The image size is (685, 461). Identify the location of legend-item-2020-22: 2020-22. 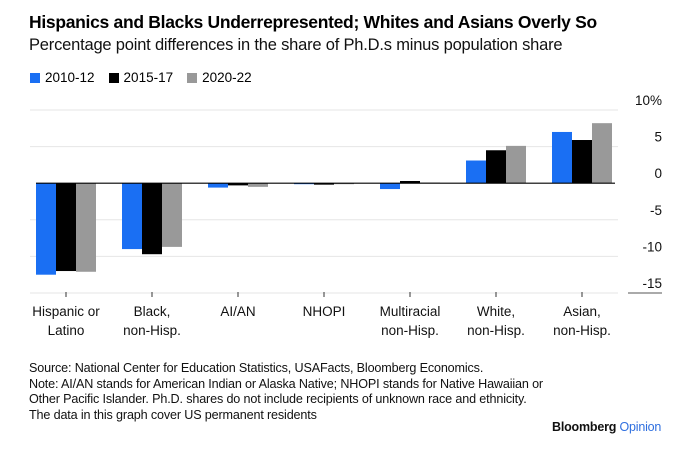
(219, 77).